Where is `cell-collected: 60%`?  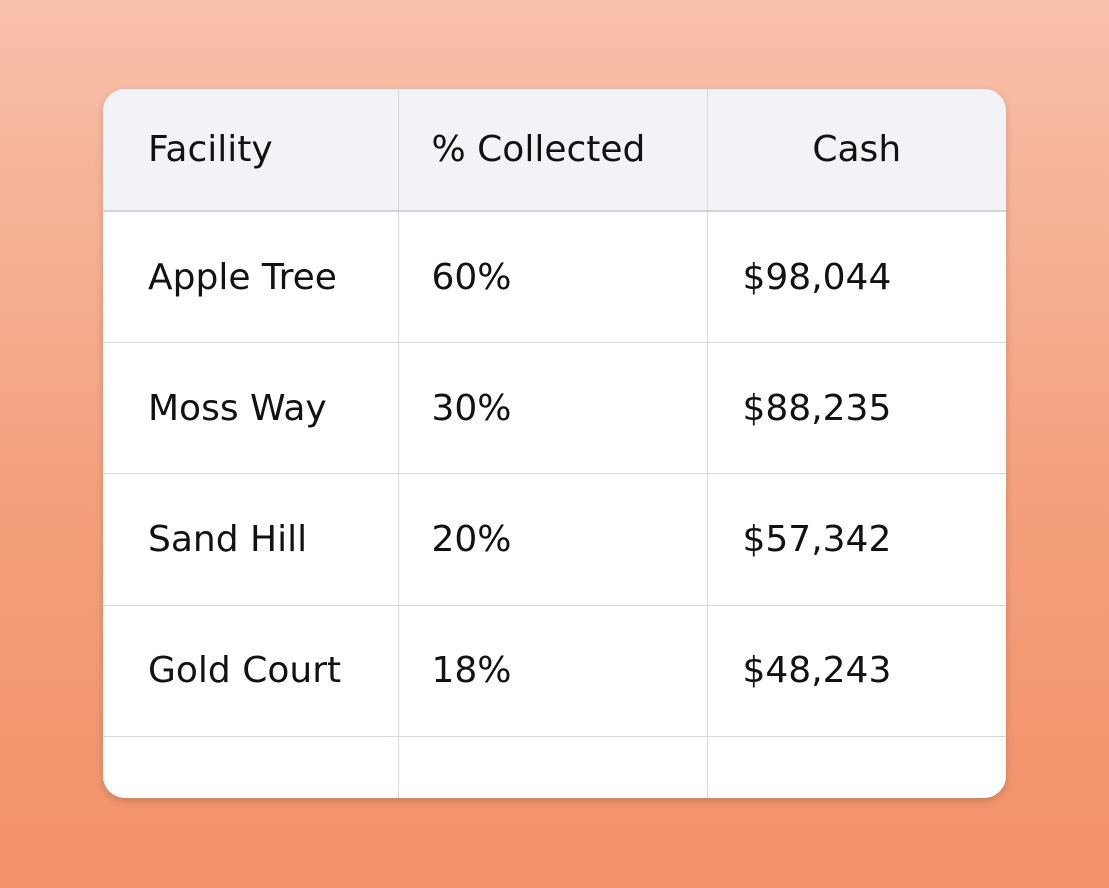
cell-collected: 60% is located at coordinates (552, 276).